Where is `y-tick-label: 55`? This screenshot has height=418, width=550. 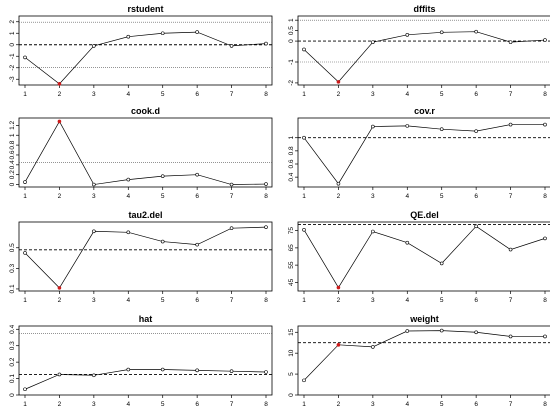 y-tick-label: 55 is located at coordinates (291, 265).